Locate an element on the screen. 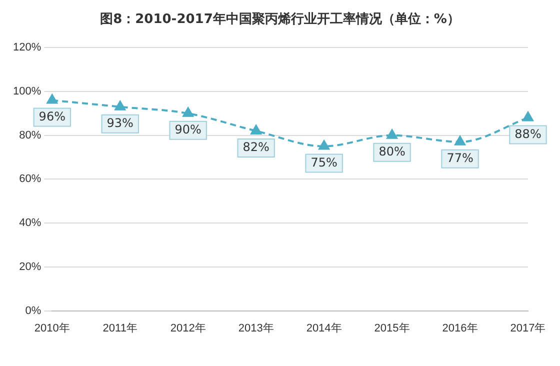  x-tick-label: 2012年 is located at coordinates (188, 328).